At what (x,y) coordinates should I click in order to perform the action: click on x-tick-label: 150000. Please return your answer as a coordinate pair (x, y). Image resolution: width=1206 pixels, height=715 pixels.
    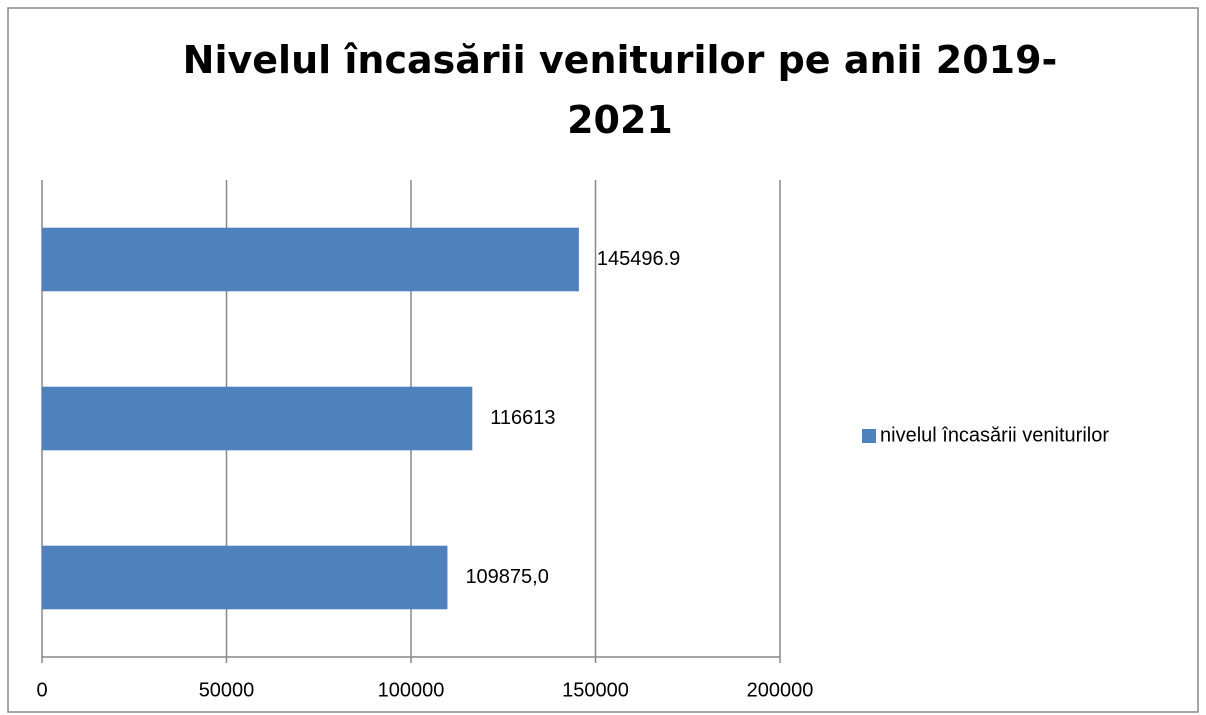
    Looking at the image, I should click on (595, 690).